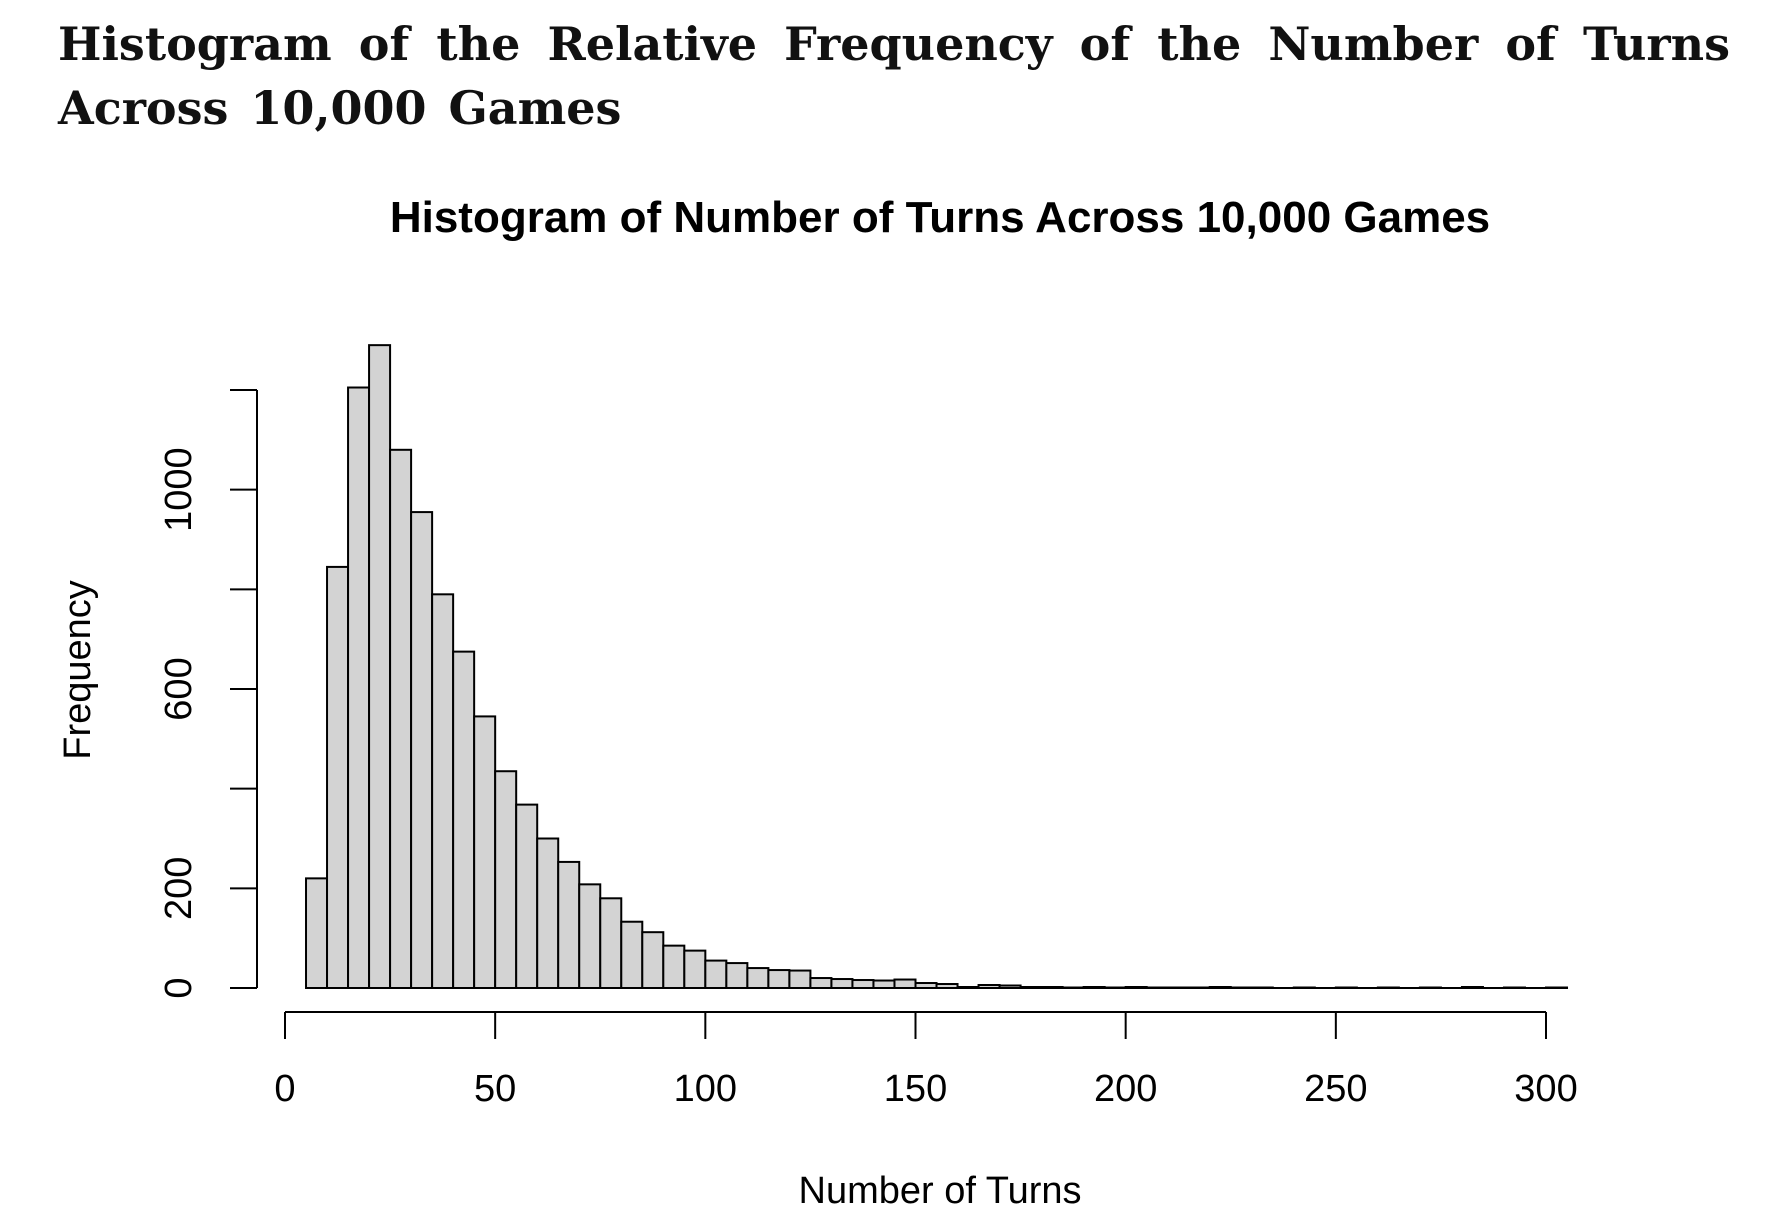 Image resolution: width=1788 pixels, height=1226 pixels. I want to click on y-axis: 0 200 600 1000, so click(208, 694).